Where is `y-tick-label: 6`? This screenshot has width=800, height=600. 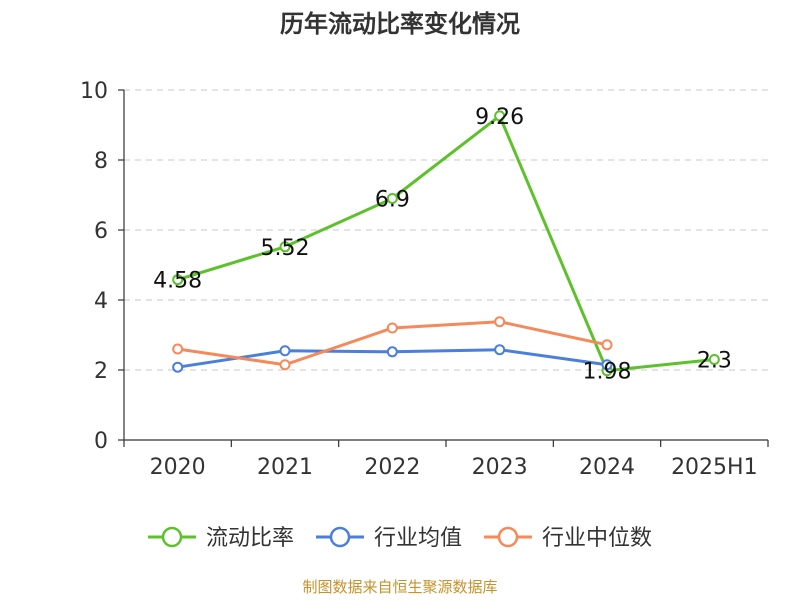 y-tick-label: 6 is located at coordinates (101, 231).